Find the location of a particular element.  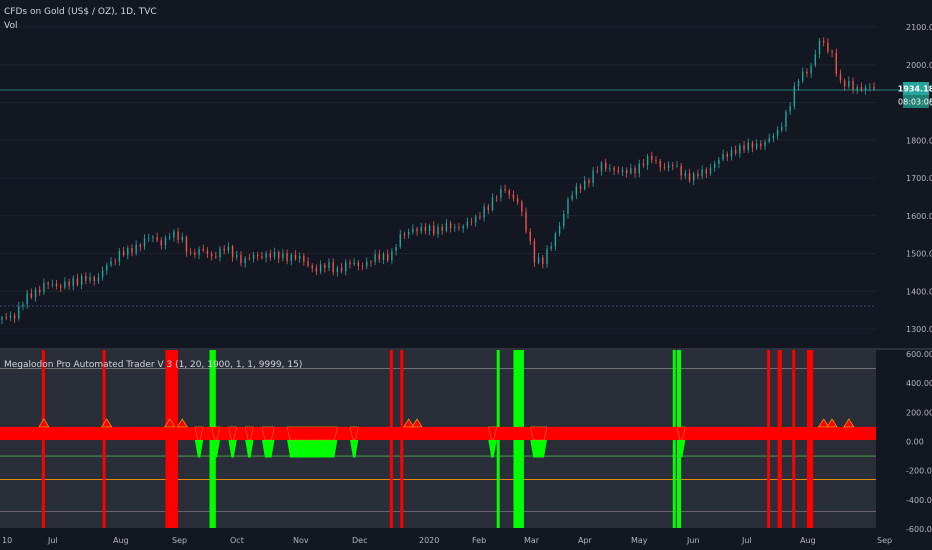

price-tick-label: 1700.00 is located at coordinates (919, 178).